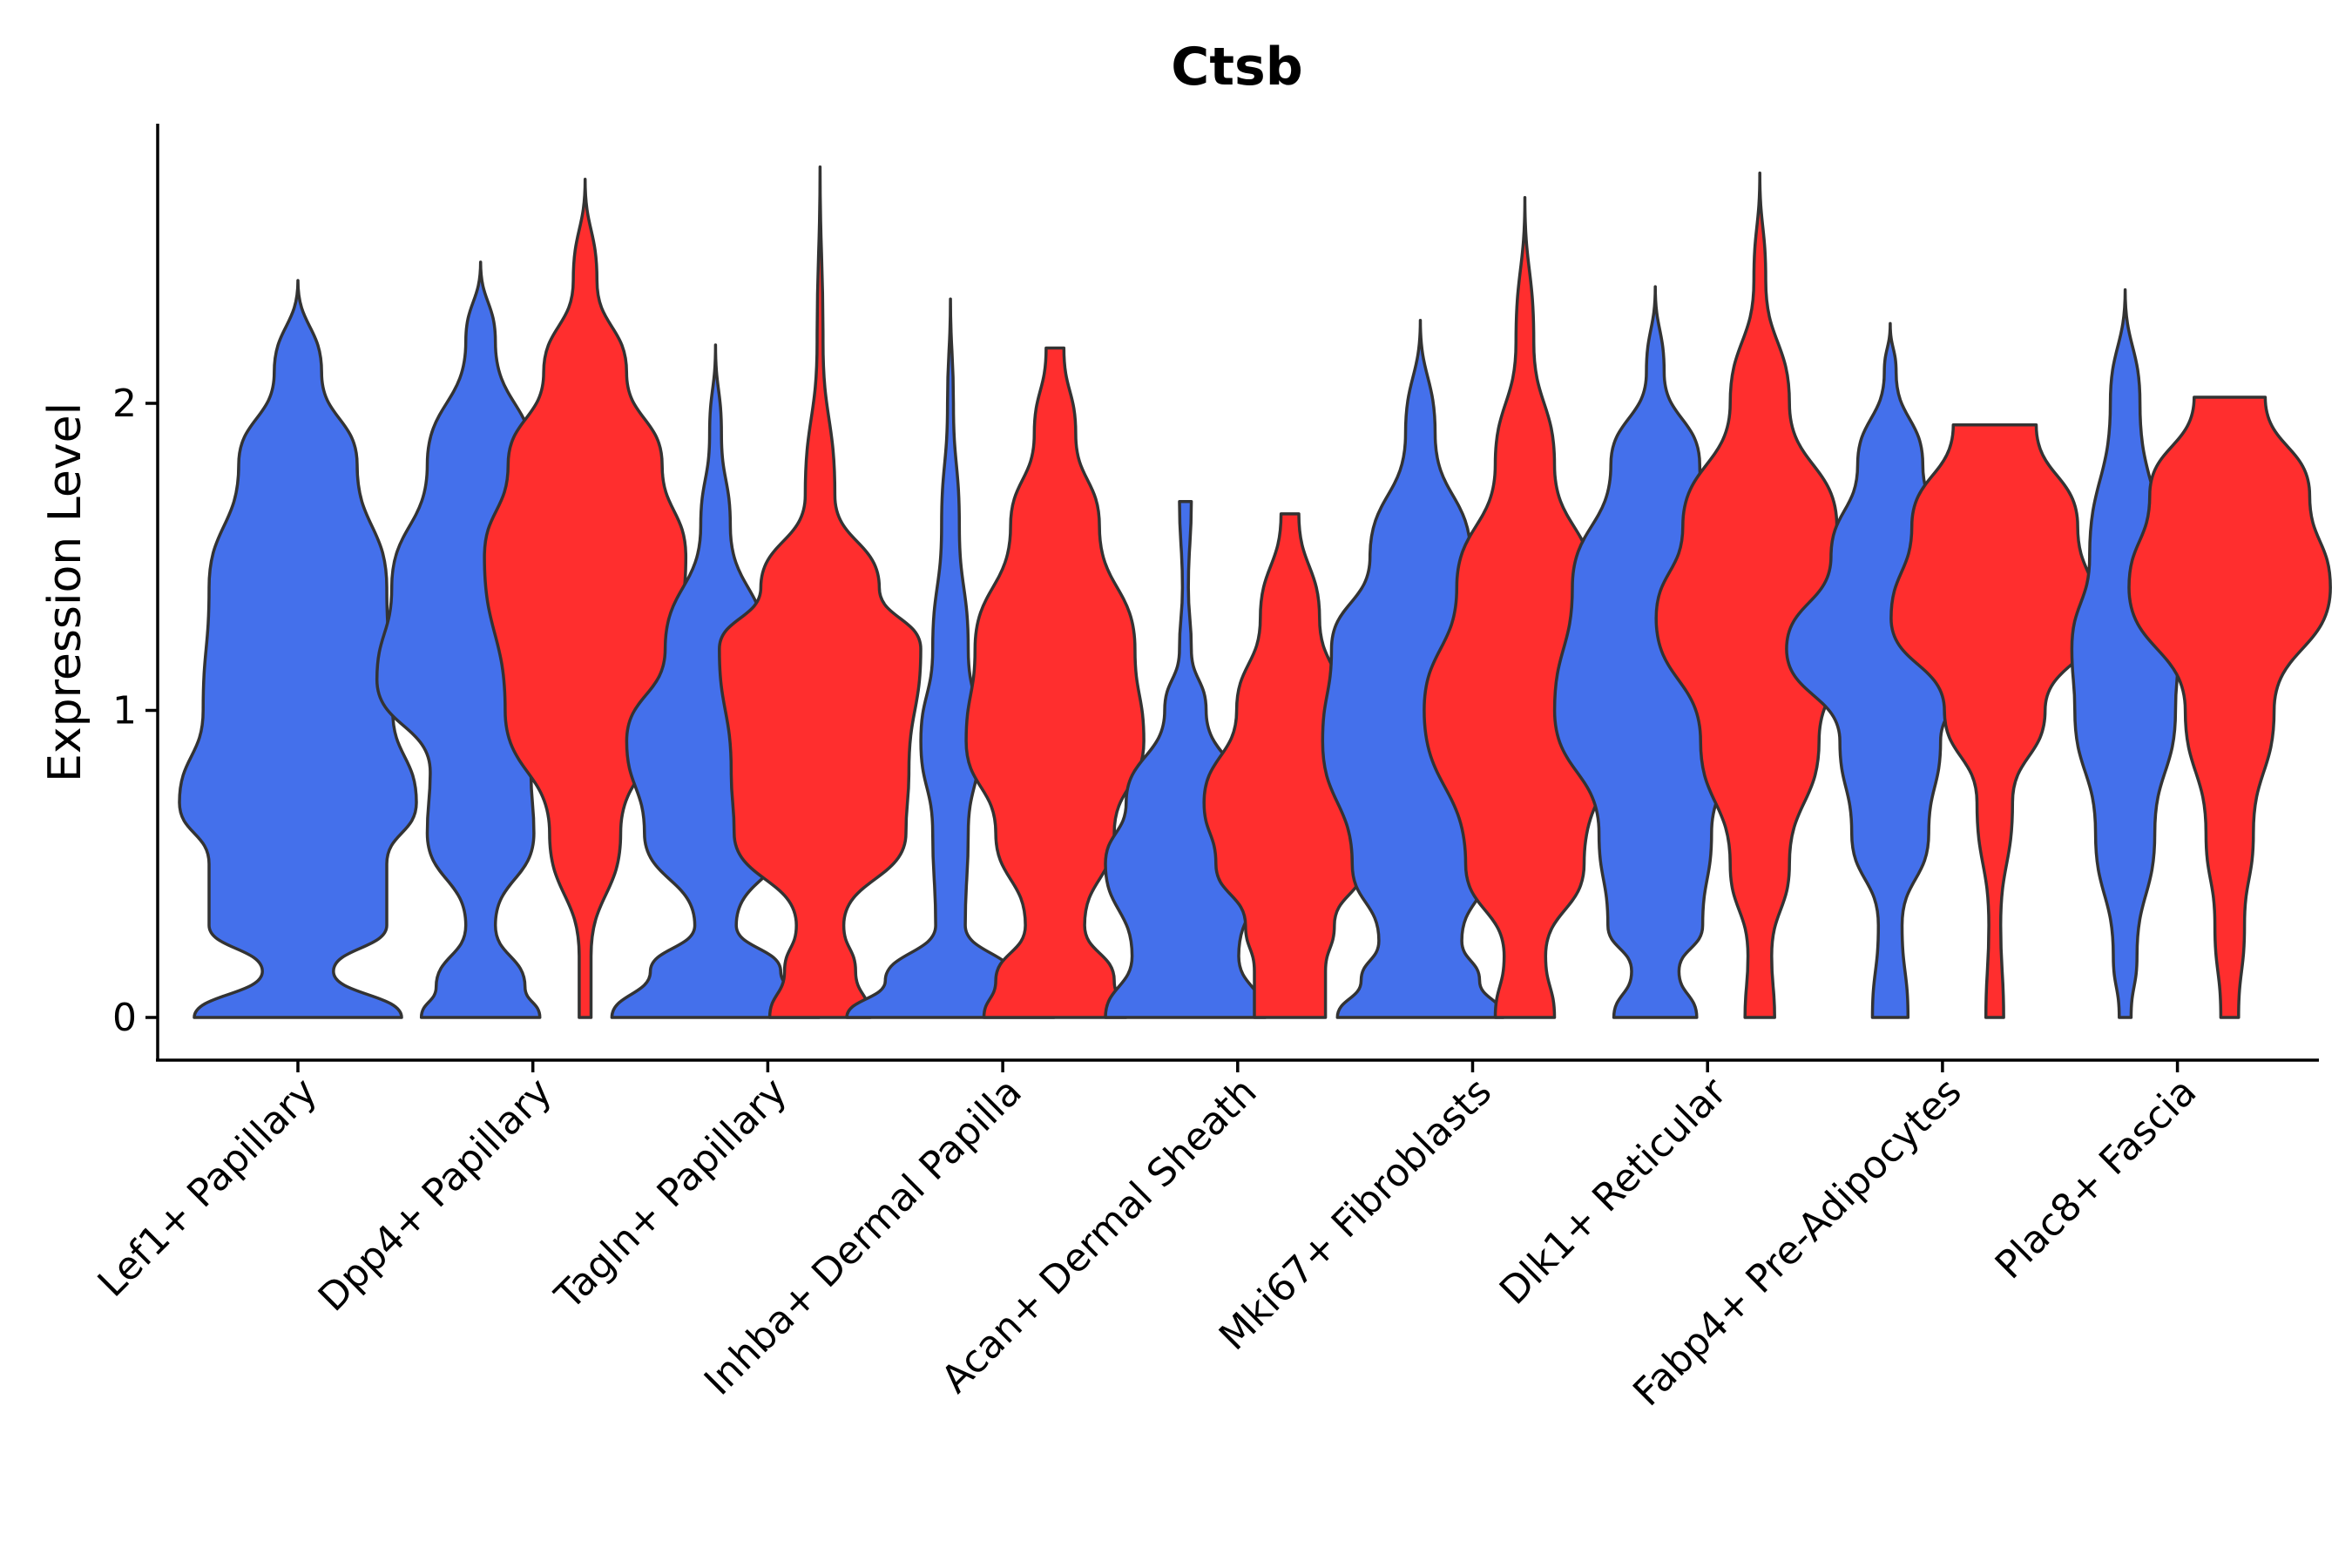 This screenshot has height=1568, width=2352. Describe the element at coordinates (435, 1195) in the screenshot. I see `x-tick-label-1: Dpp4+ Papillary` at that location.